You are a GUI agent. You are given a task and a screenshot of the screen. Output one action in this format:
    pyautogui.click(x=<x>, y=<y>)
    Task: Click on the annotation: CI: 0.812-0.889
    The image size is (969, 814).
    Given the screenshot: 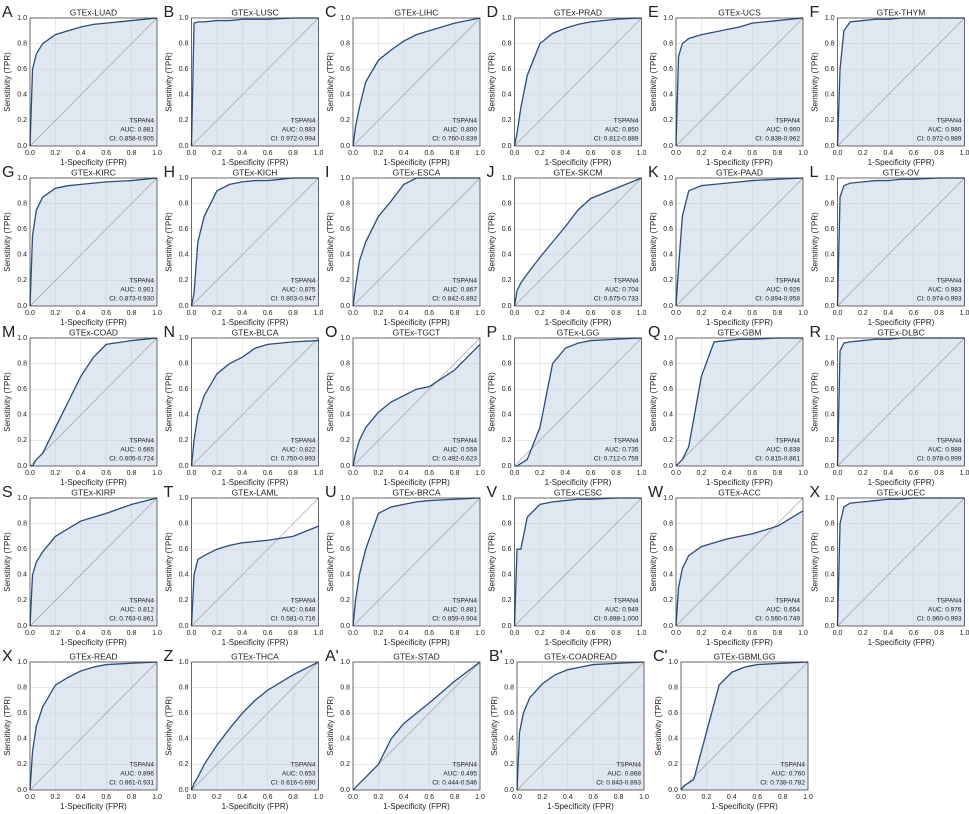 What is the action you would take?
    pyautogui.click(x=616, y=139)
    